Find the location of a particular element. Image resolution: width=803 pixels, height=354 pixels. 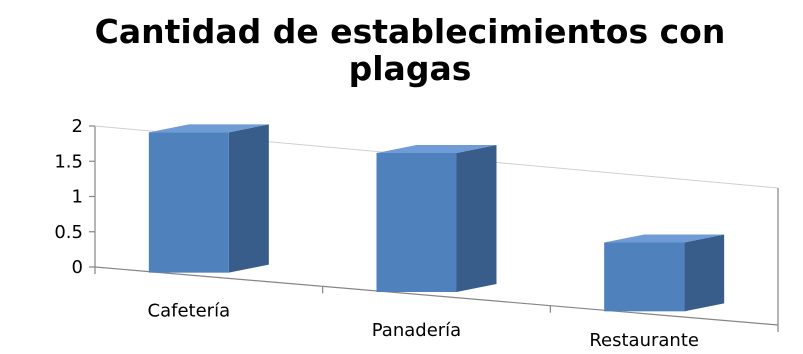

category-label: Restaurante is located at coordinates (644, 340).